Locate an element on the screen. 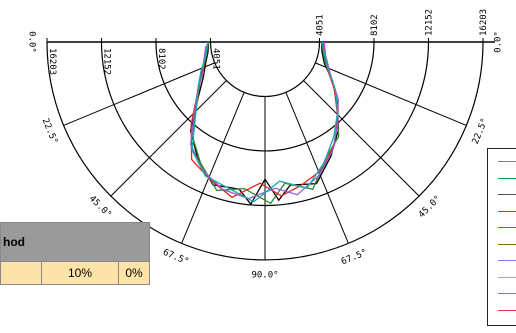 Image resolution: width=516 pixels, height=333 pixels. method-table-cell: 10% is located at coordinates (80, 273).